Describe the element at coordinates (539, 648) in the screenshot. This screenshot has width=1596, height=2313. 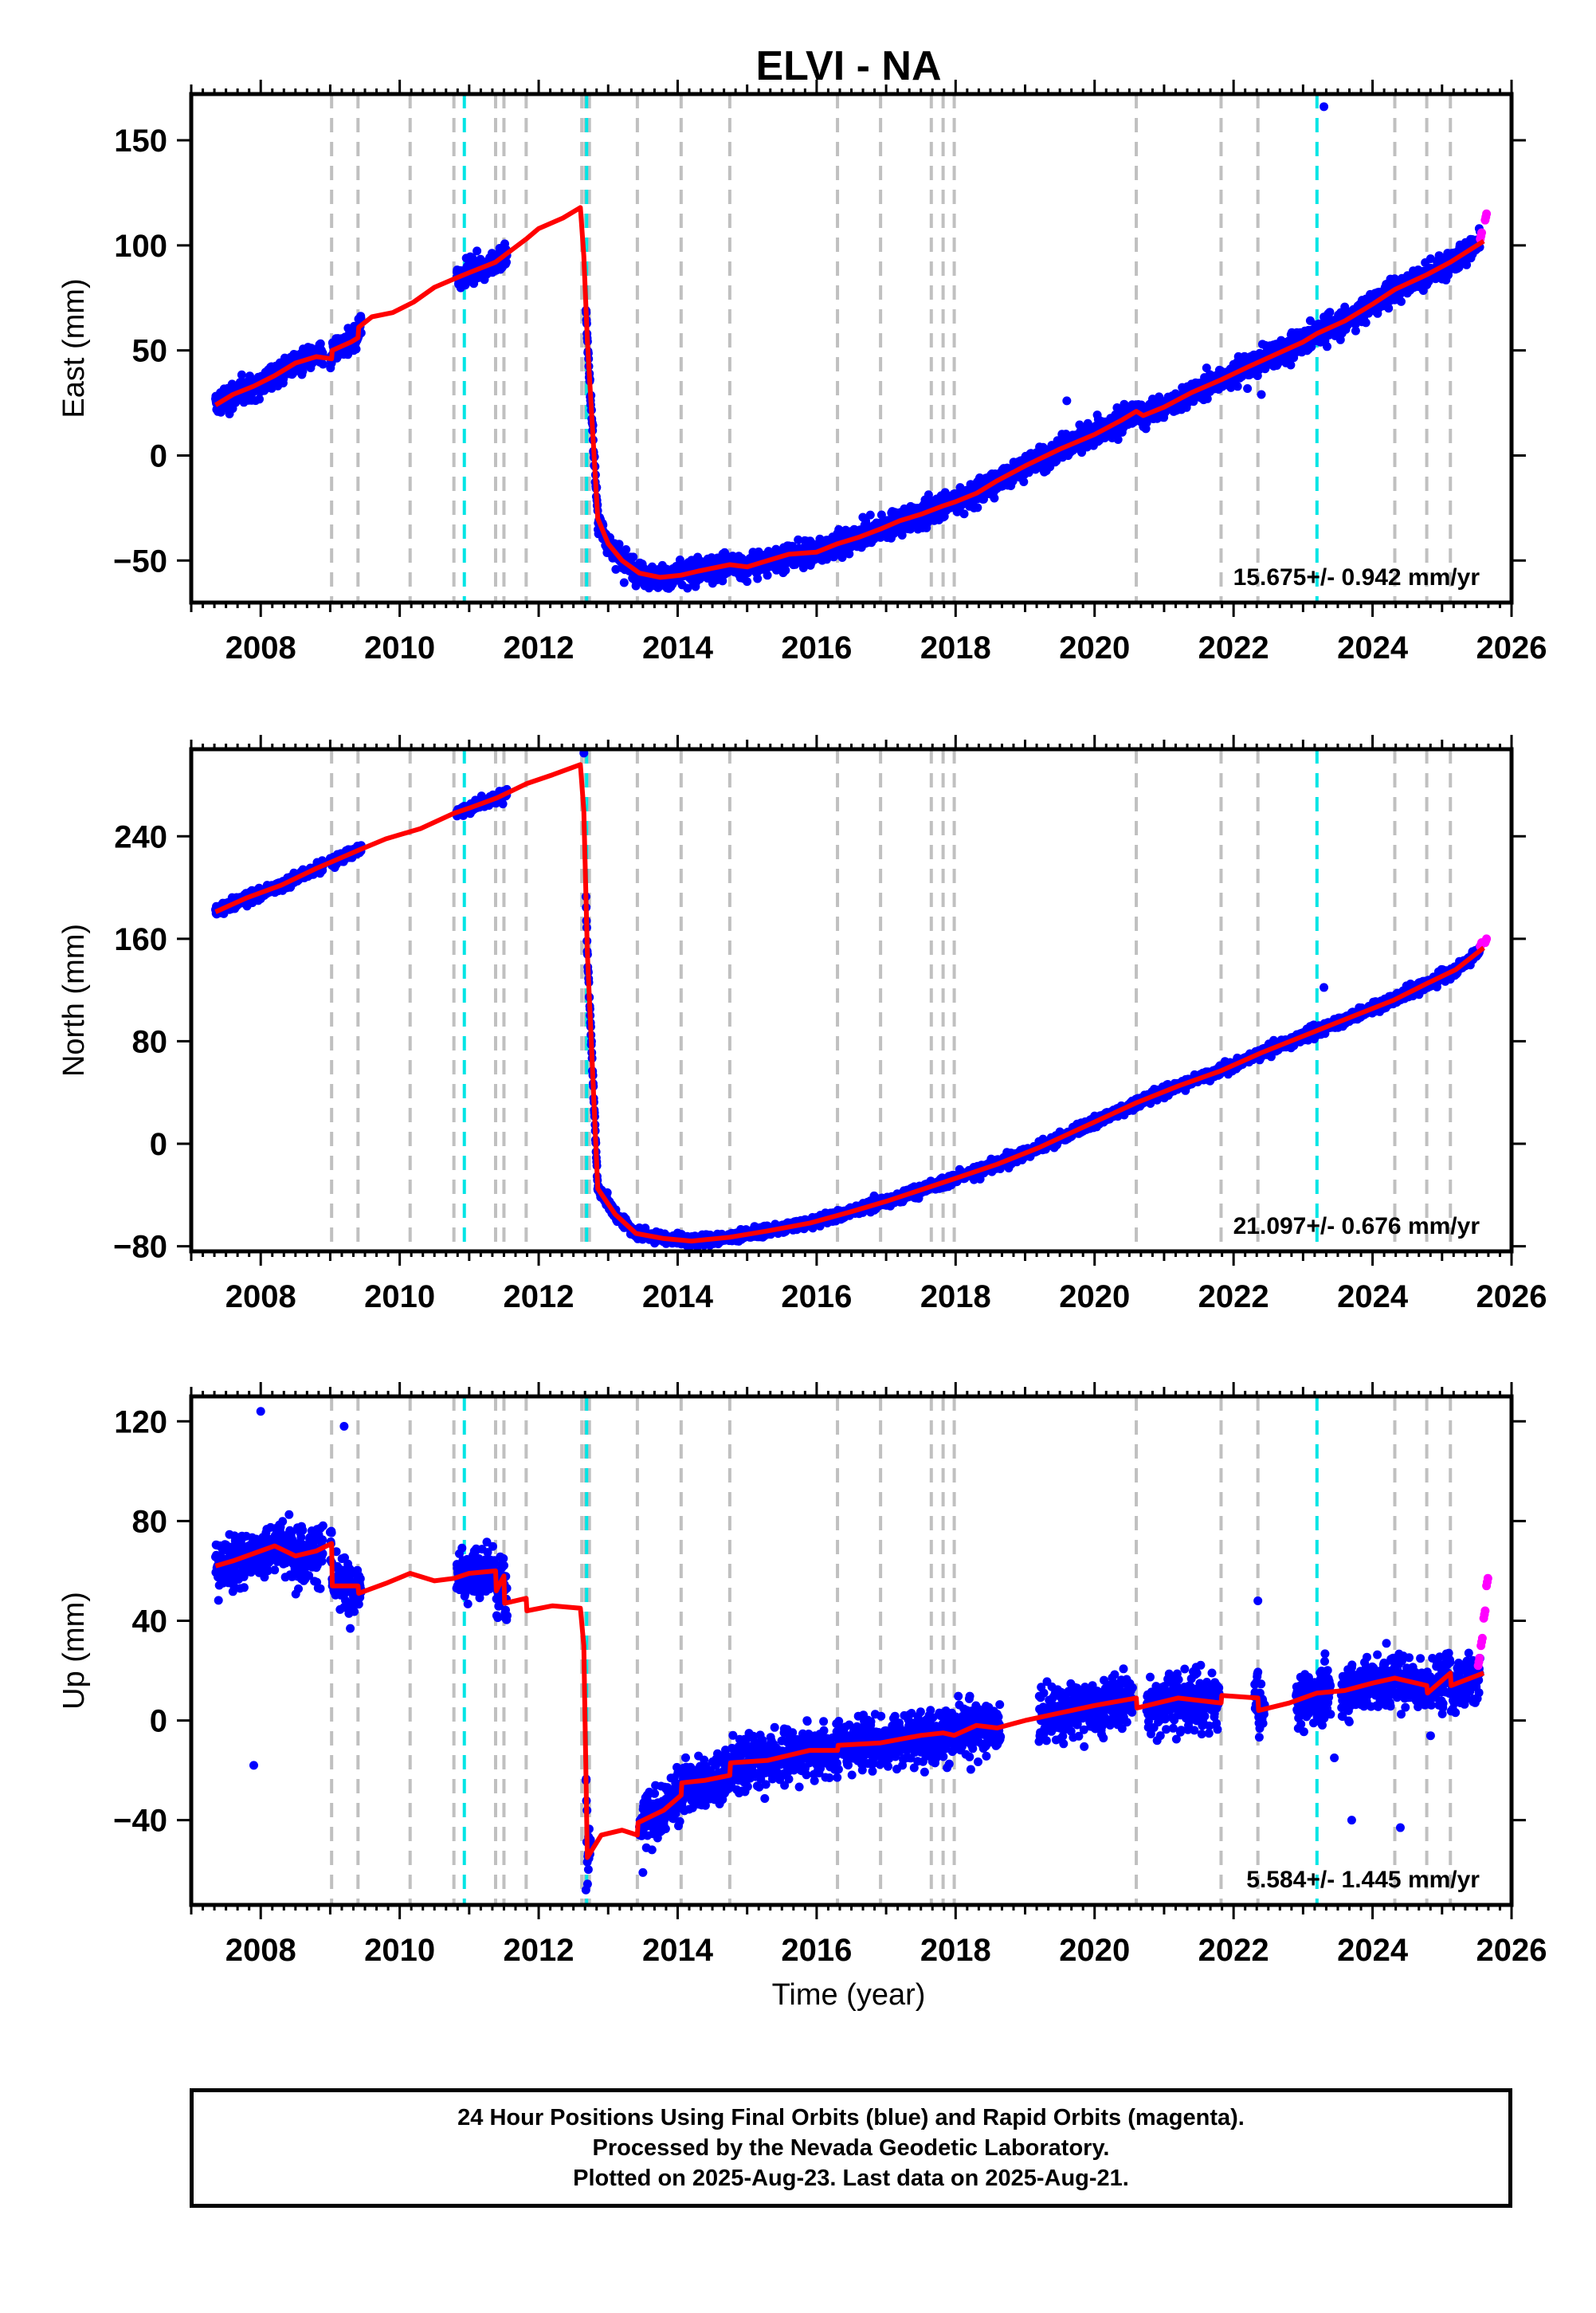
I see `x-tick-label: 2012` at that location.